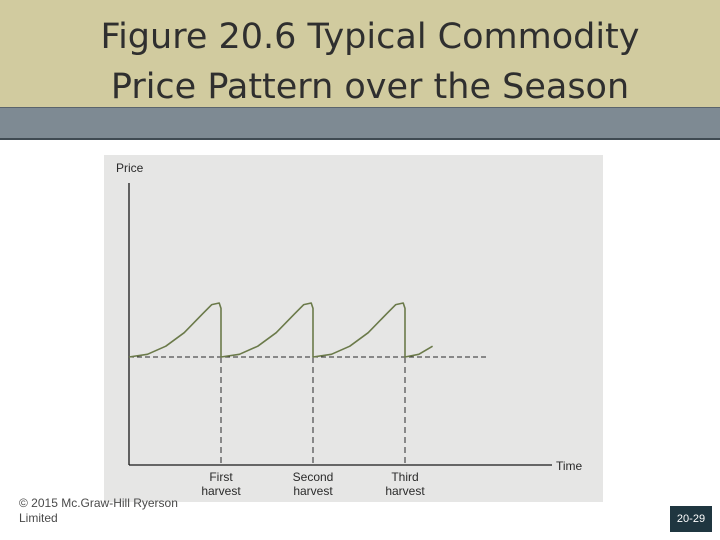 This screenshot has height=540, width=720. Describe the element at coordinates (309, 410) in the screenshot. I see `chart-guides` at that location.